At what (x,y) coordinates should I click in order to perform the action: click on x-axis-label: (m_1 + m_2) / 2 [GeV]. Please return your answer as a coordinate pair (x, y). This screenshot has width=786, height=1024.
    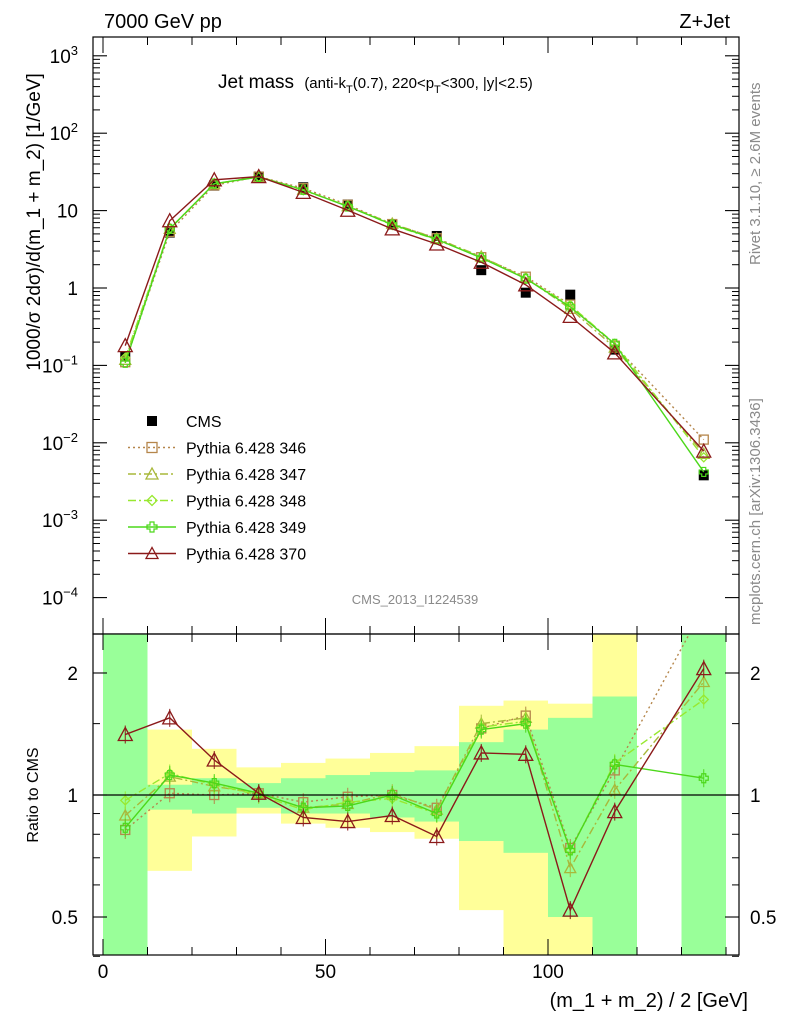
    Looking at the image, I should click on (649, 1001).